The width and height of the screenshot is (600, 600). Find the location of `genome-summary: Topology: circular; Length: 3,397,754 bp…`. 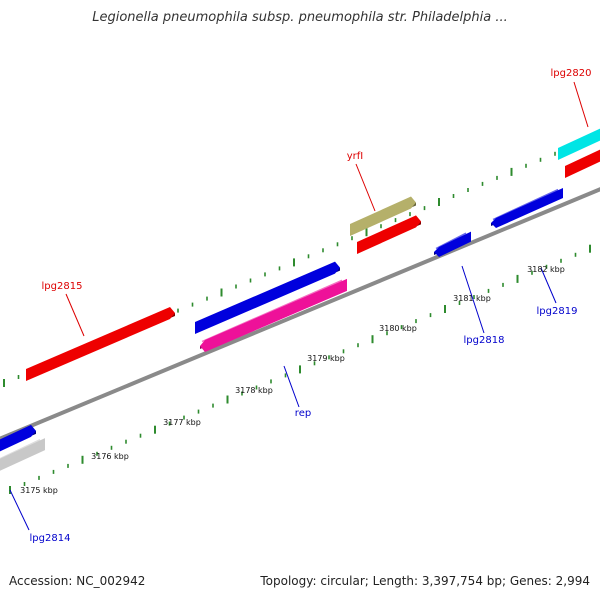

genome-summary: Topology: circular; Length: 3,397,754 bp… is located at coordinates (425, 581).